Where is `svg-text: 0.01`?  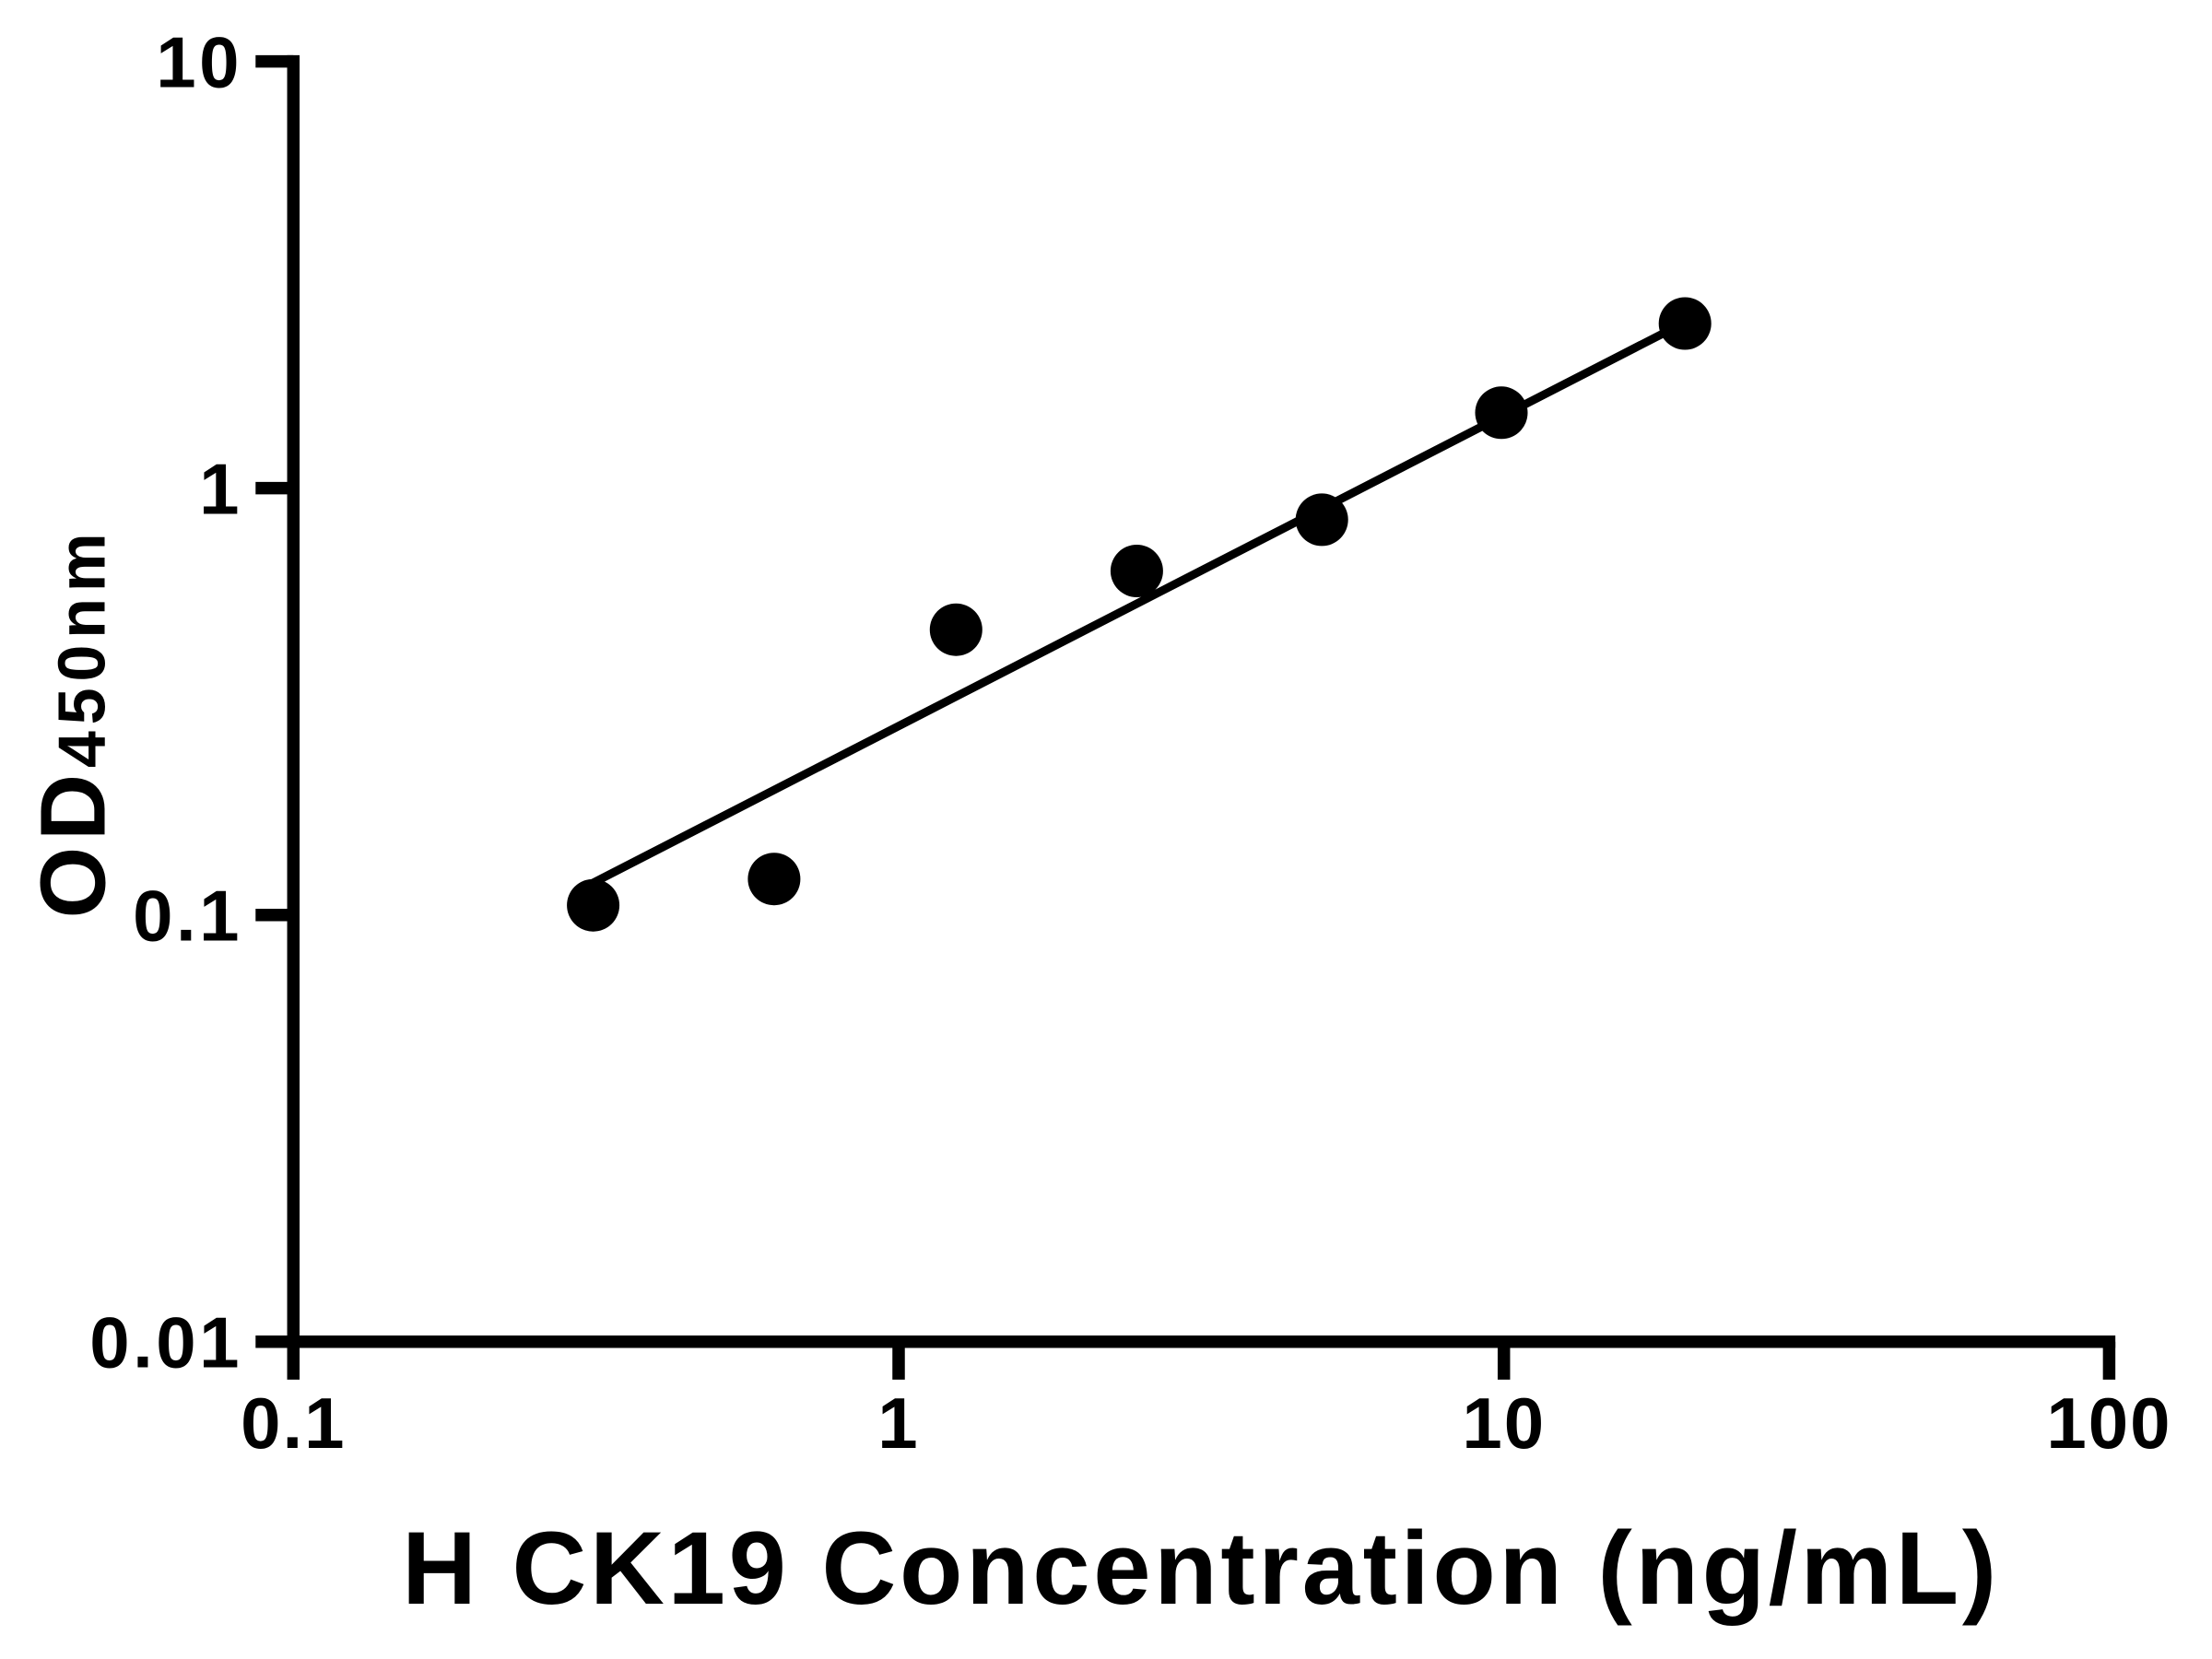
svg-text: 0.01 is located at coordinates (165, 1342).